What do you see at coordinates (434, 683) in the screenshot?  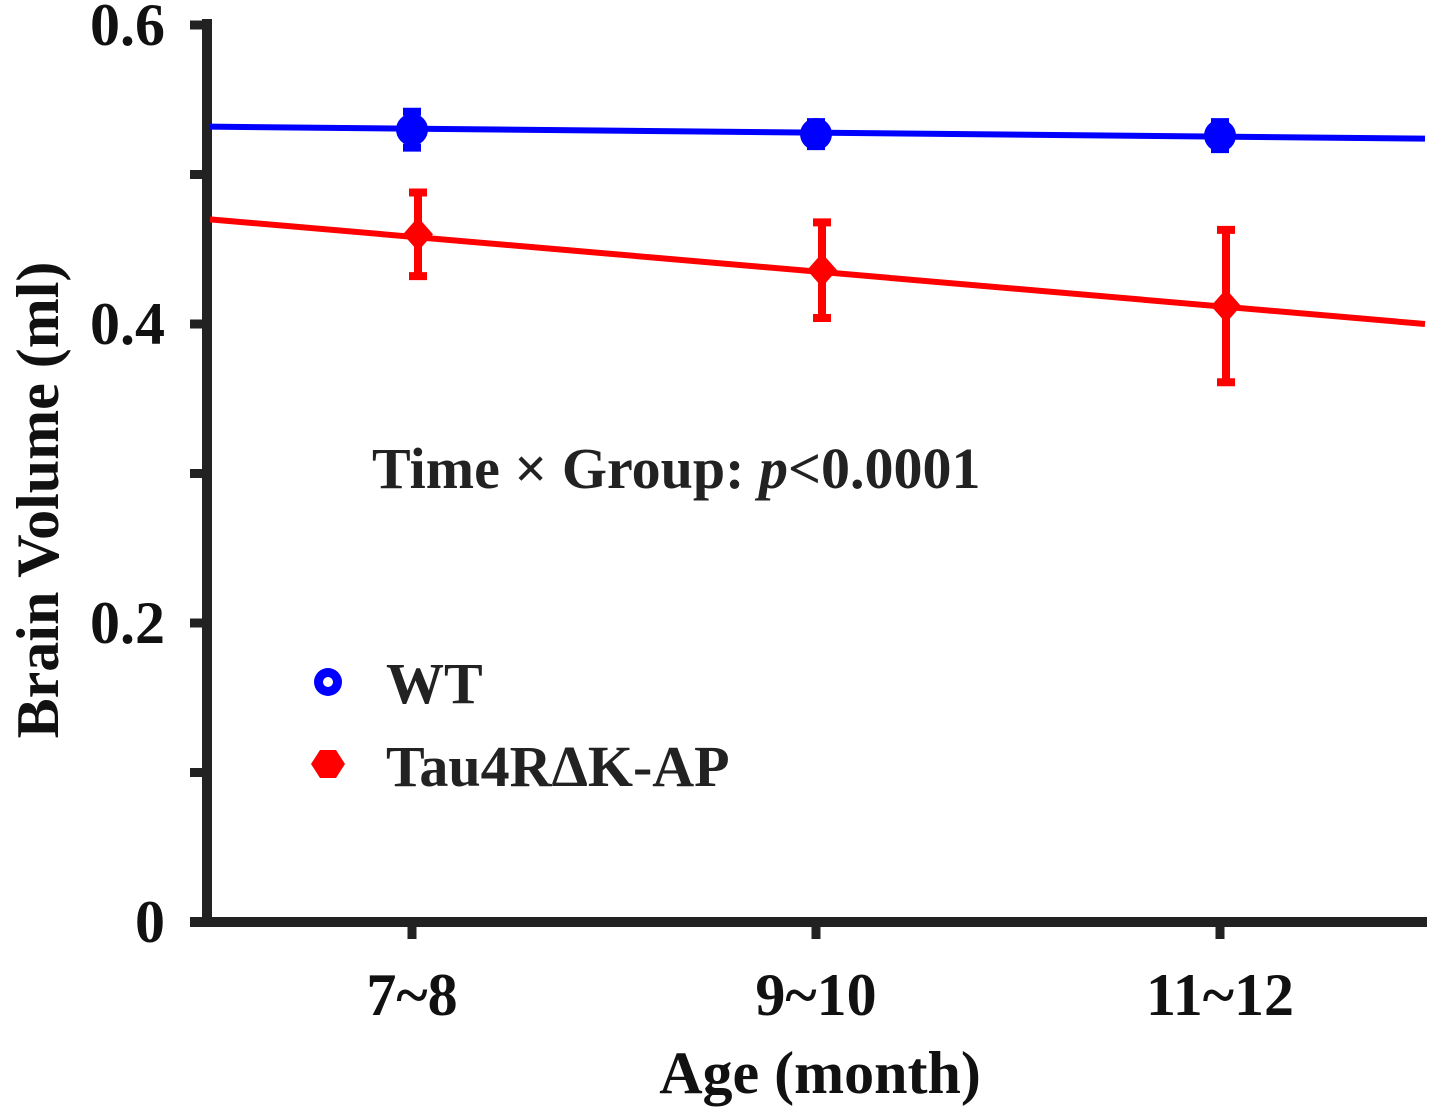 I see `legend-label-wt: WT` at bounding box center [434, 683].